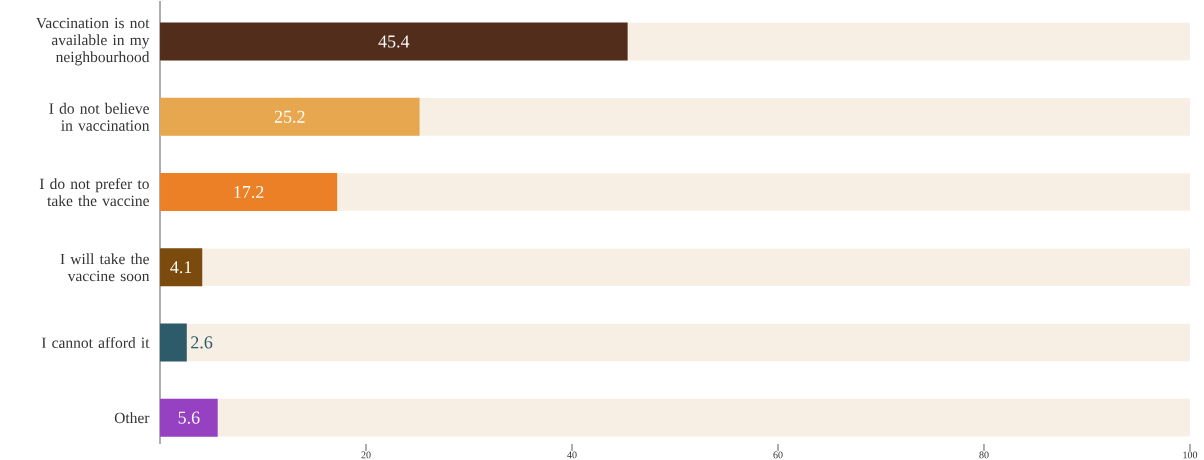  I want to click on data-label: 5.6, so click(189, 417).